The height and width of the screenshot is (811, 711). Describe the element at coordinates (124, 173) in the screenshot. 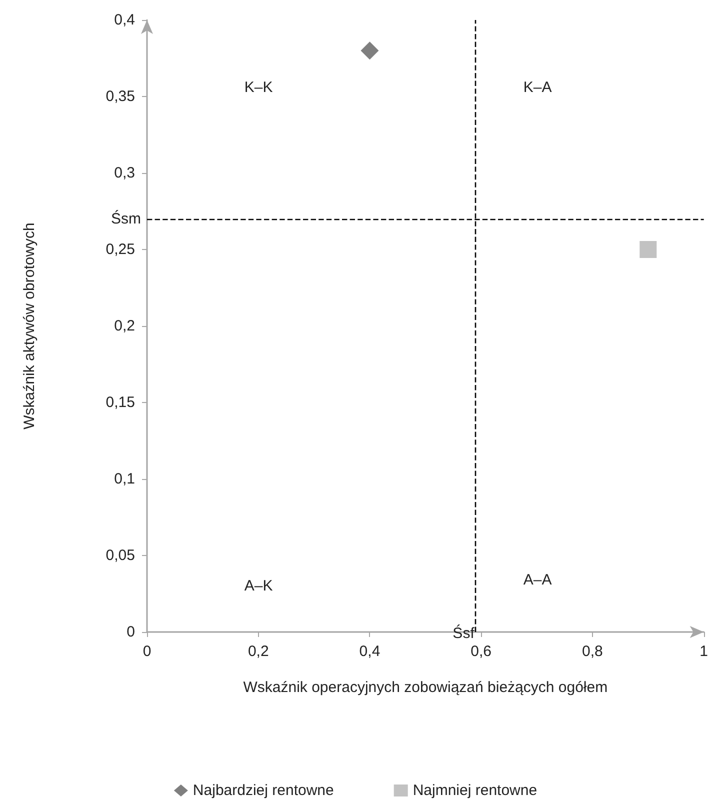

I see `y-tick-label: 0,3` at that location.